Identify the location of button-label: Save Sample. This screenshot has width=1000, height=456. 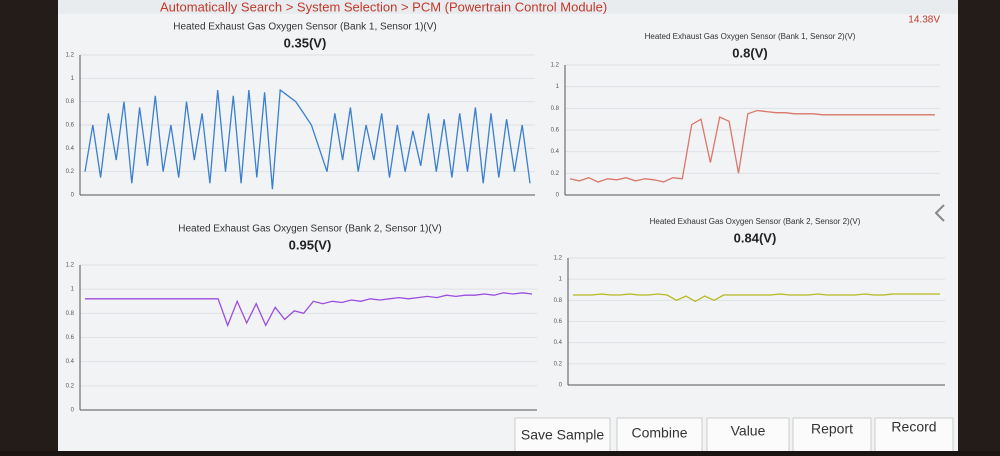
(562, 435).